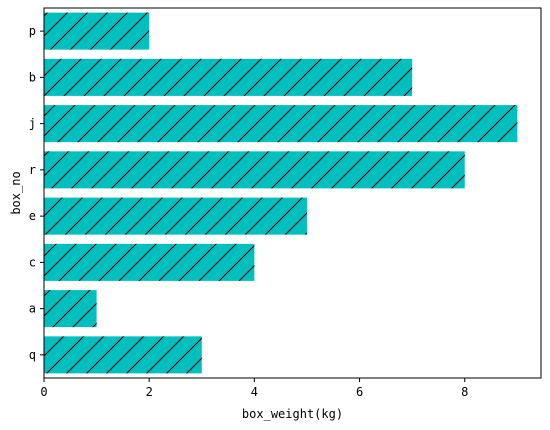 The image size is (550, 430). Describe the element at coordinates (292, 414) in the screenshot. I see `x-axis-label: box_weight(kg)` at that location.